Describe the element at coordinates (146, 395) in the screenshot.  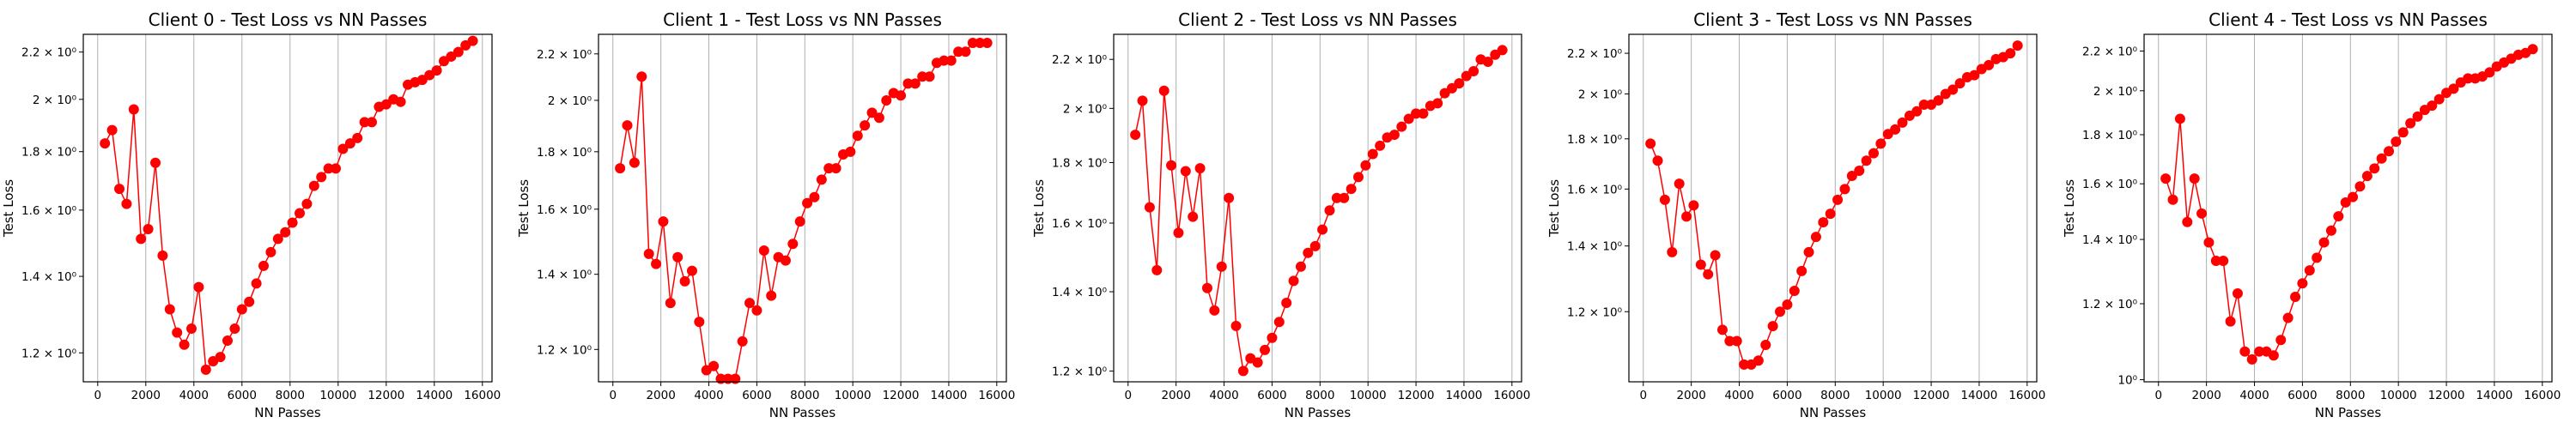
I see `x-tick-label: 2000` at that location.